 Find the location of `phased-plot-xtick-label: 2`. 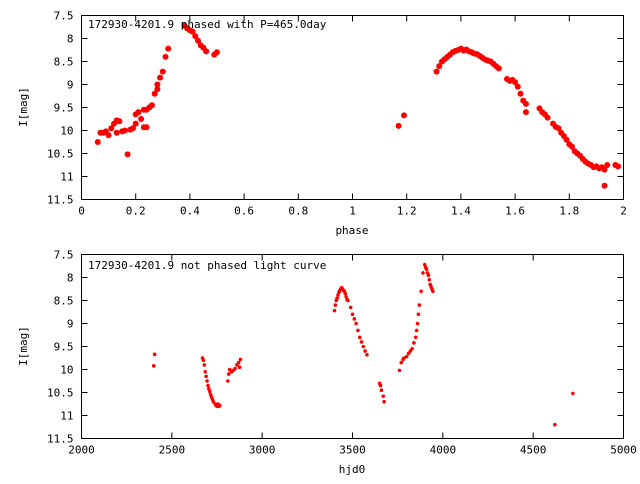

phased-plot-xtick-label: 2 is located at coordinates (623, 211).